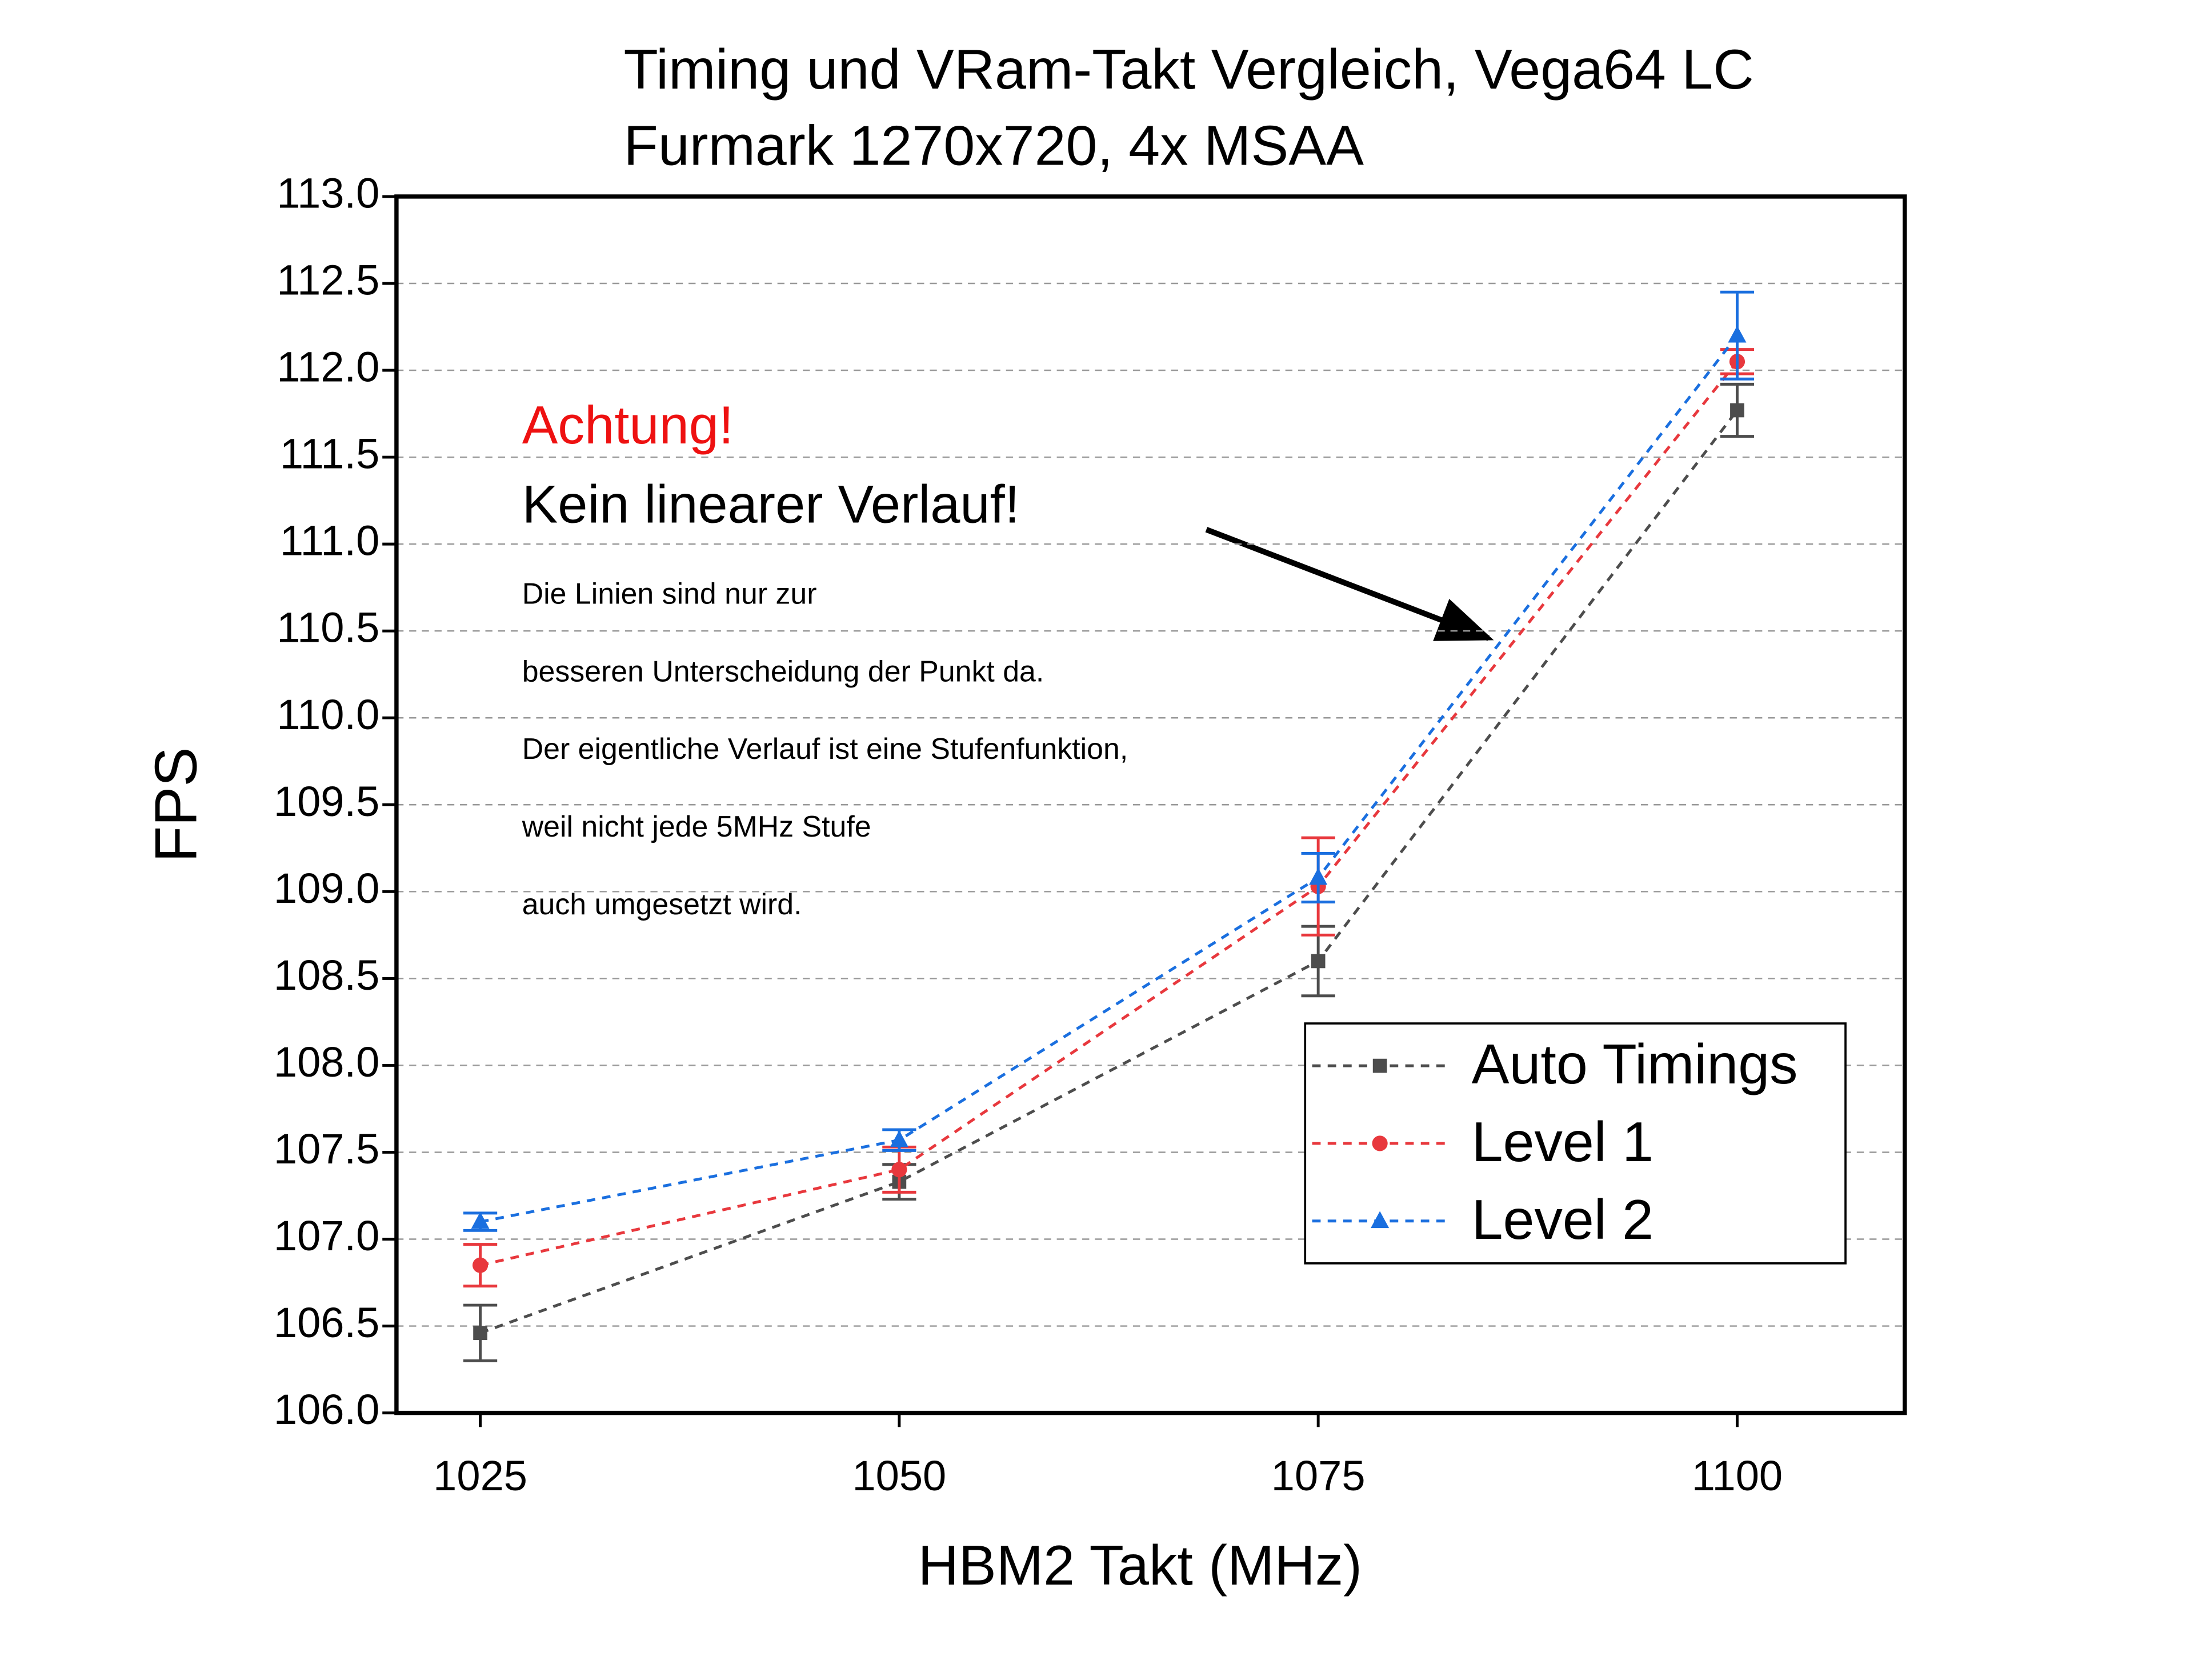 The width and height of the screenshot is (2194, 1680). I want to click on arrow, so click(1350, 584).